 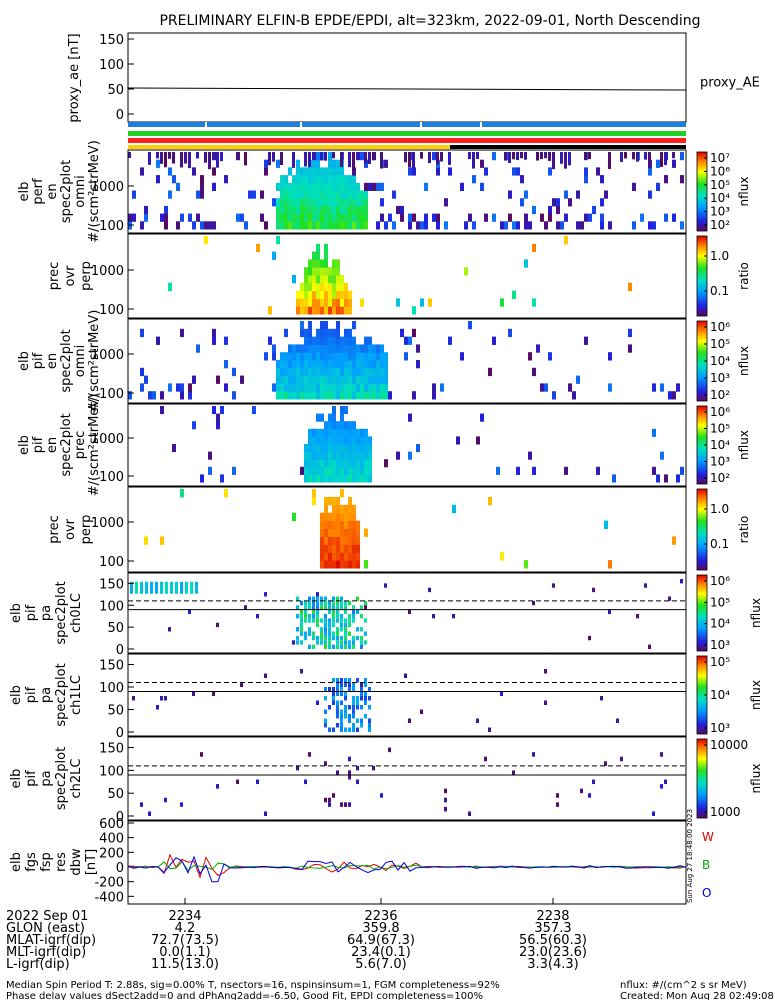 What do you see at coordinates (107, 523) in the screenshot?
I see `y-tick-label: 1000` at bounding box center [107, 523].